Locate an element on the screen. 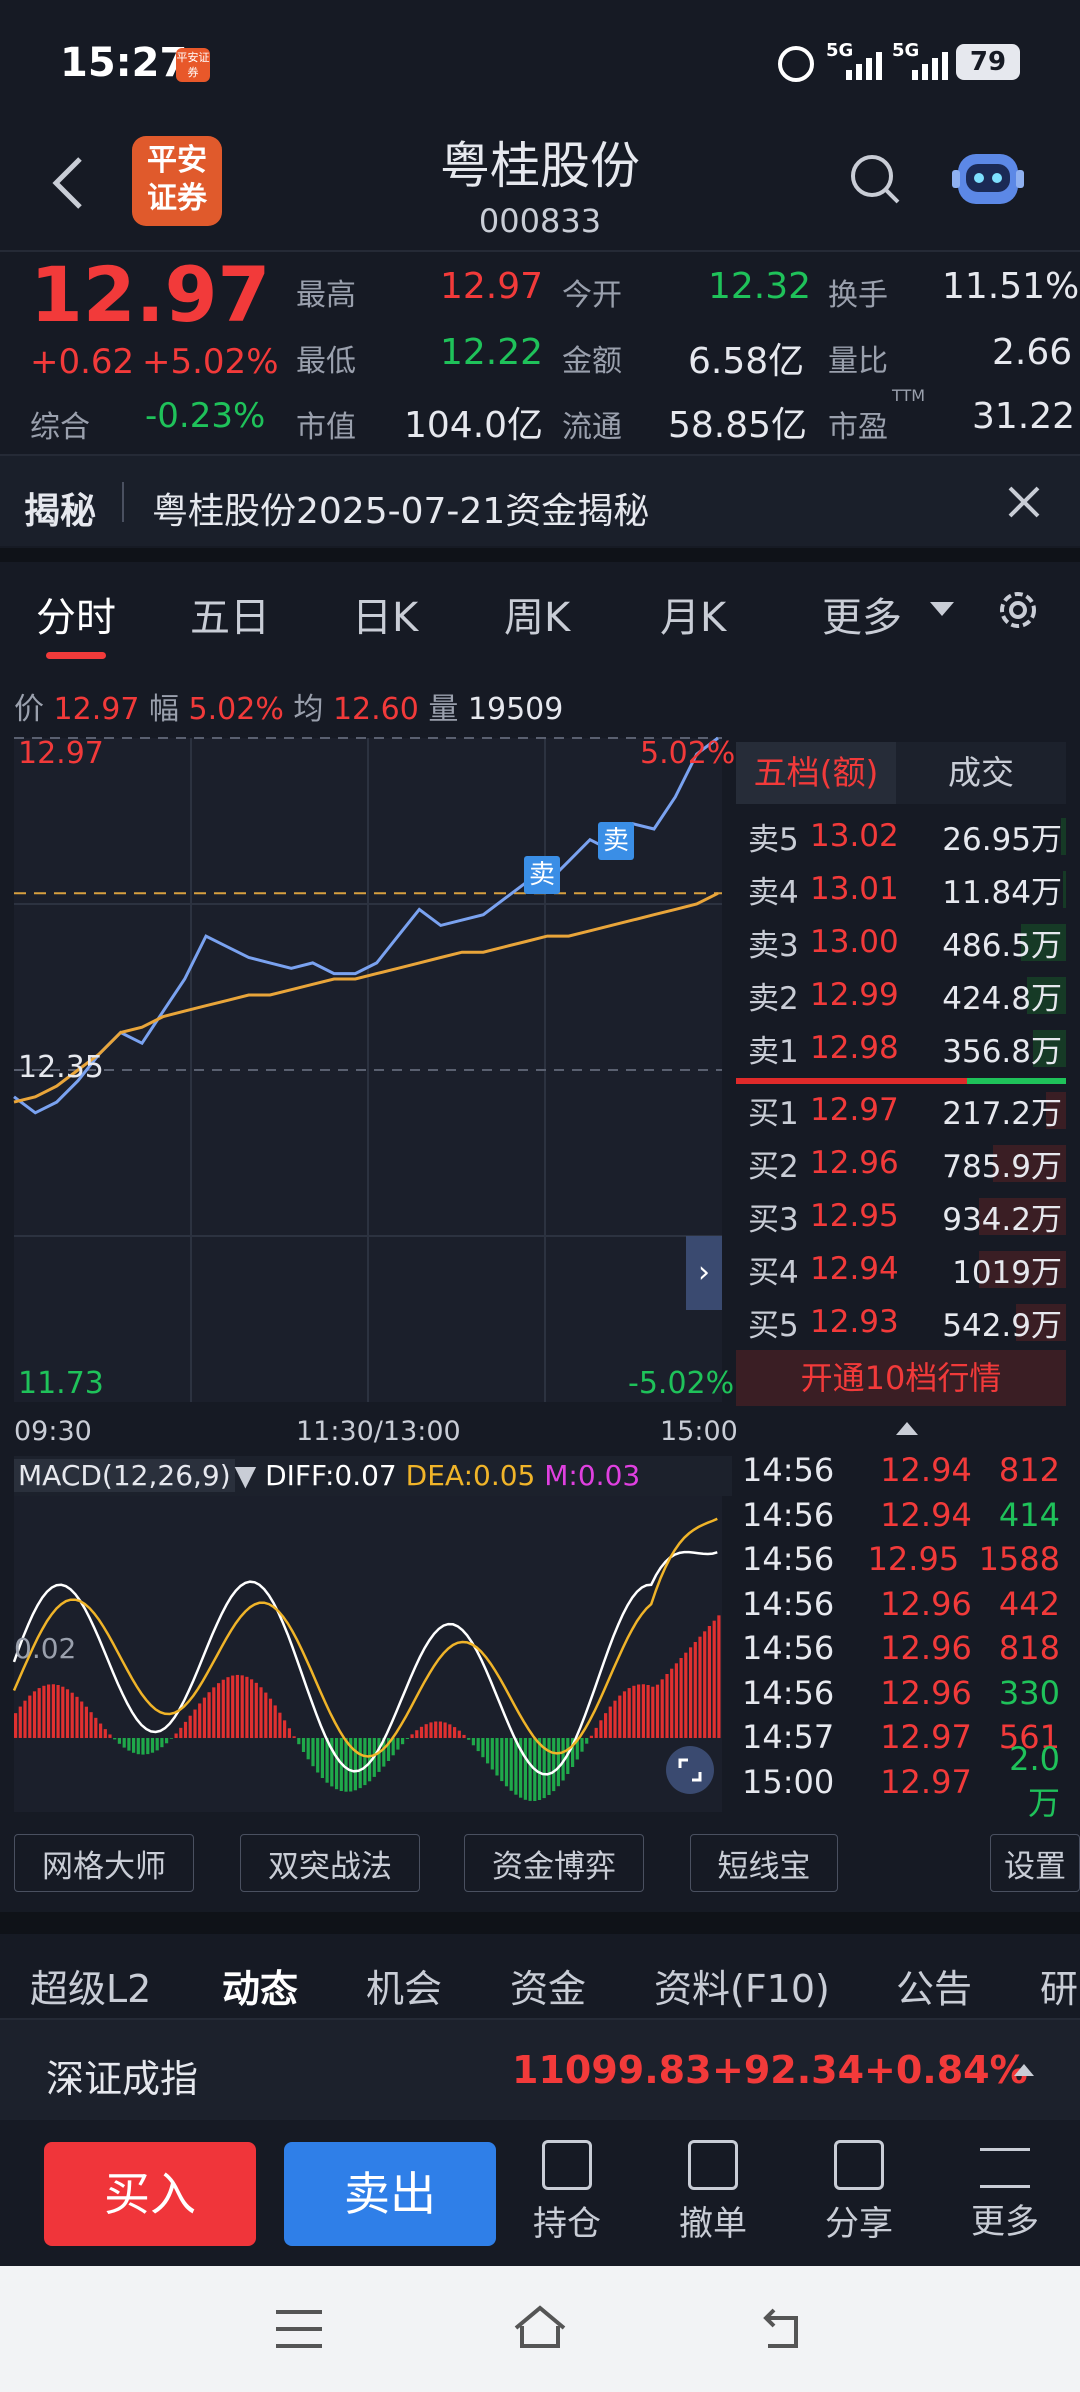 The image size is (1080, 2392). bid-row-3: 买3 12.95 934.2万 is located at coordinates (901, 1216).